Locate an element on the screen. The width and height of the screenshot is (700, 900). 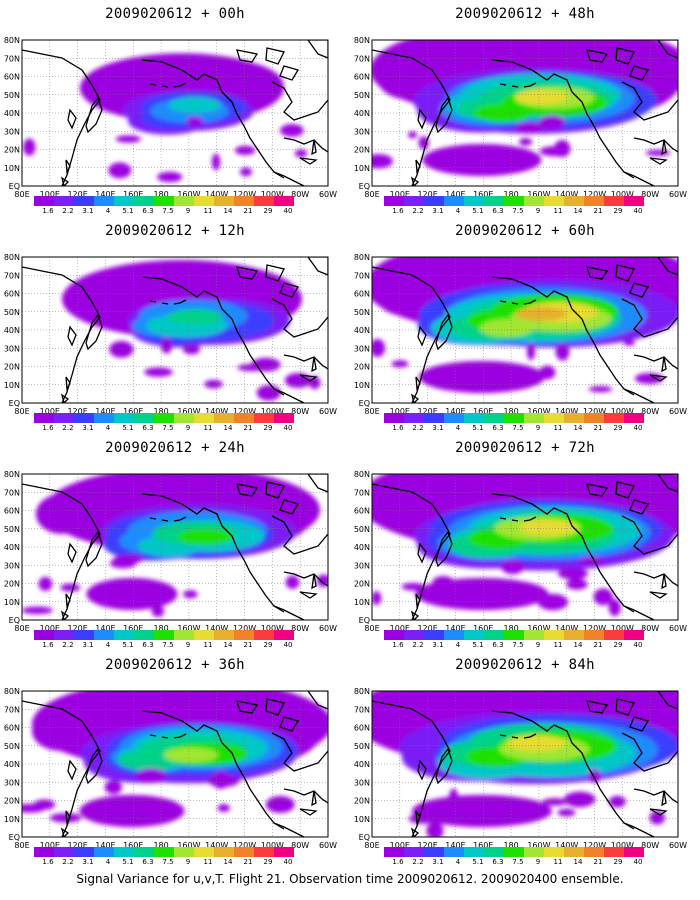
variance-field is located at coordinates (191, 330).